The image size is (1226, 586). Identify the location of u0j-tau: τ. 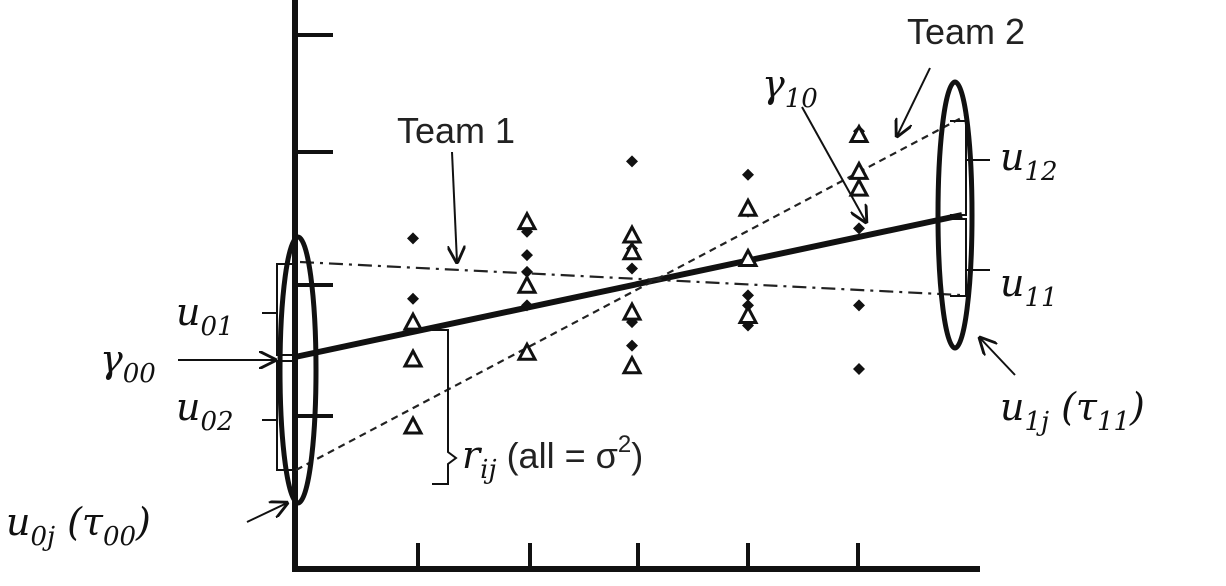
(93, 522).